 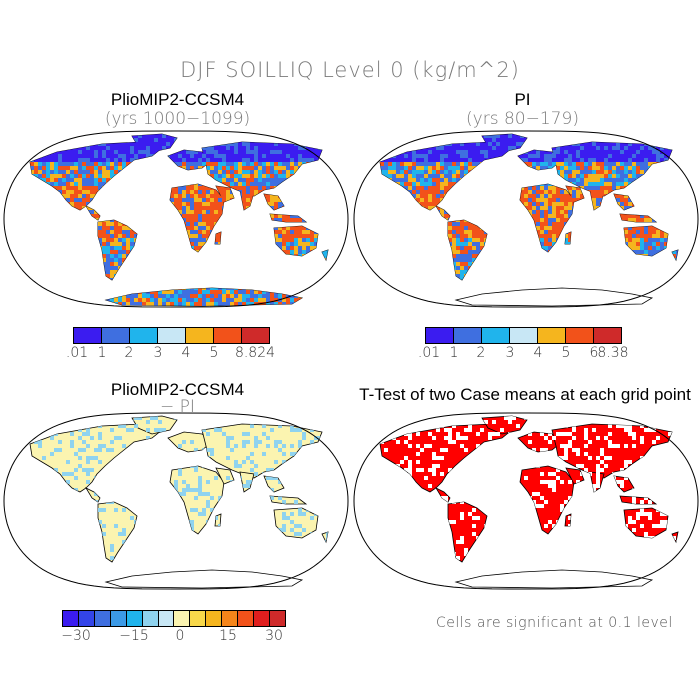 I want to click on colorbar-pi-labels: .01 1 2 3 4 5 6 8.38, so click(x=523, y=354).